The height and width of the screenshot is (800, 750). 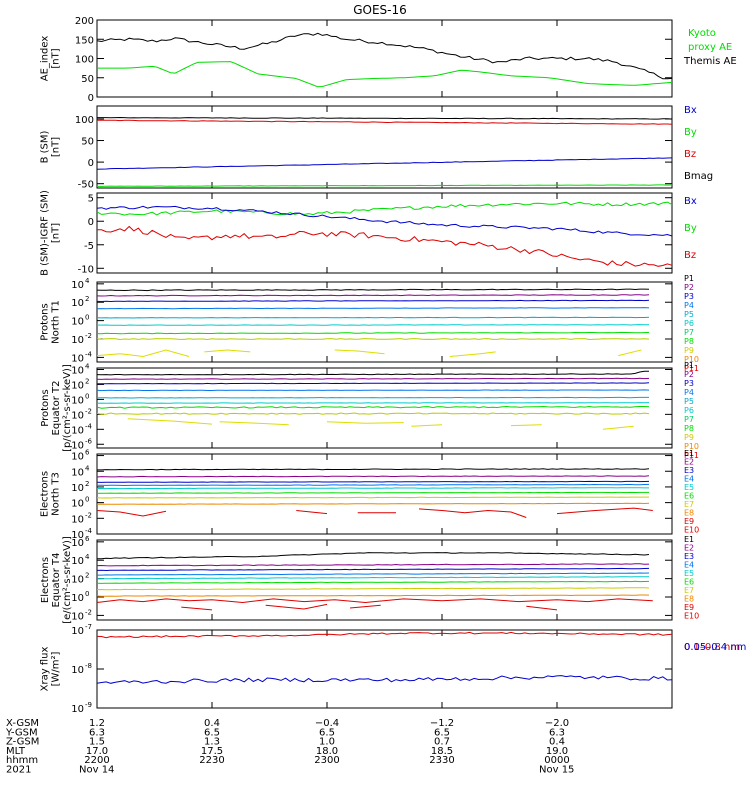 What do you see at coordinates (56, 668) in the screenshot?
I see `y-axis-label: [W/m²]` at bounding box center [56, 668].